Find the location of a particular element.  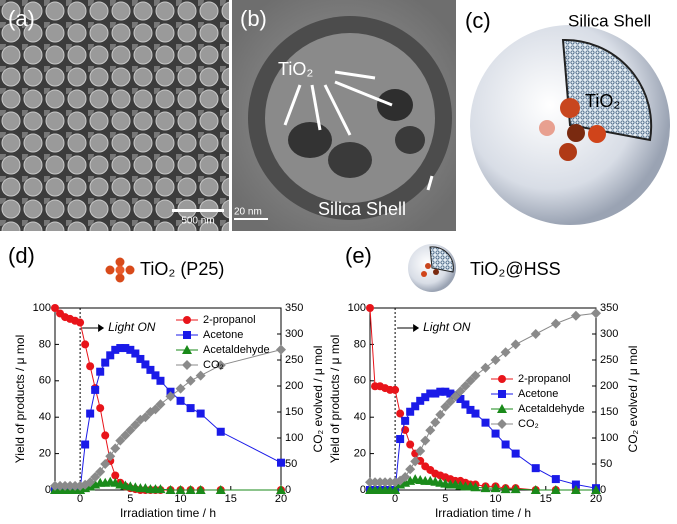

y2-tick-label: 150 is located at coordinates (609, 412).